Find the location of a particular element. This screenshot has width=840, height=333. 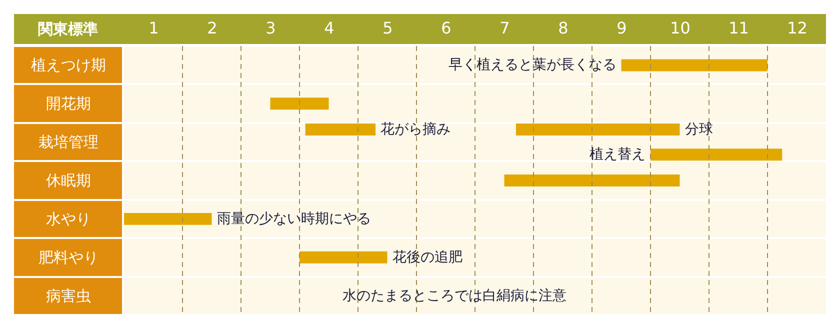

y-tick-label: 植えつけ期 is located at coordinates (68, 65).